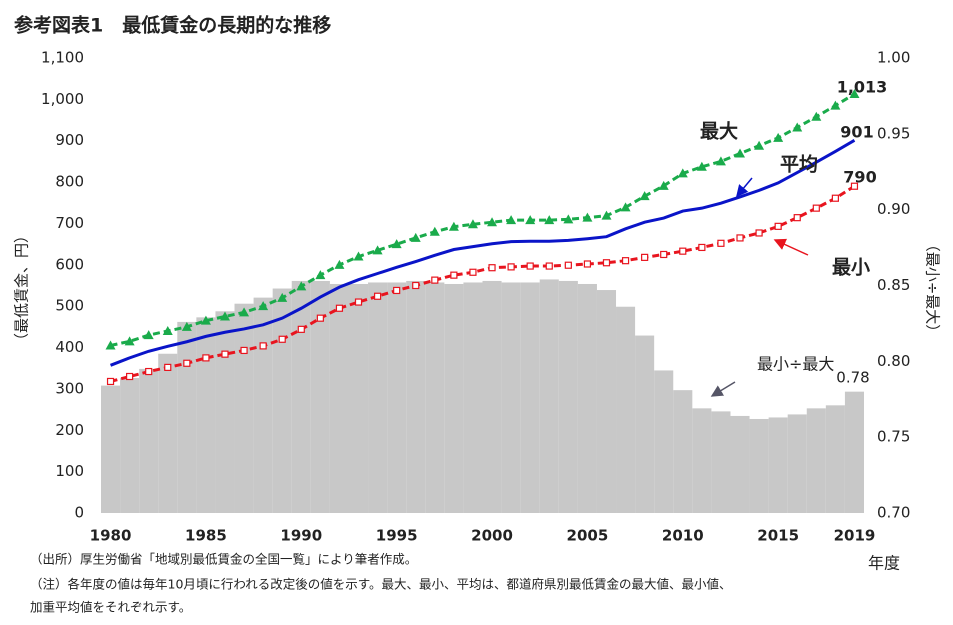  What do you see at coordinates (893, 58) in the screenshot?
I see `y2-tick-label: 1.00` at bounding box center [893, 58].